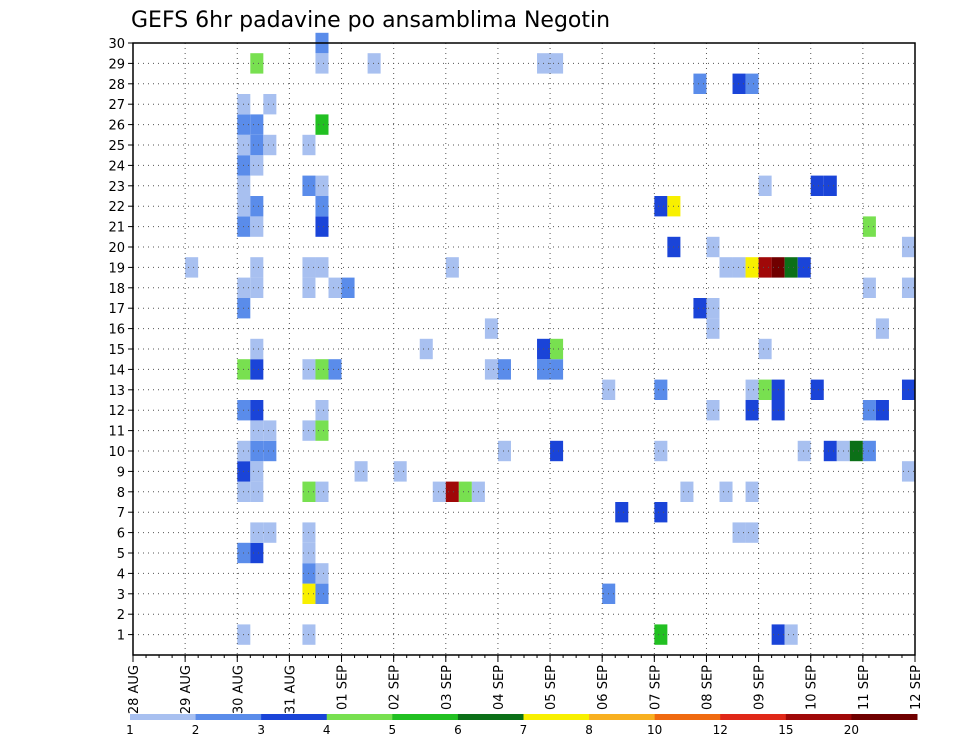  I want to click on legend-label: 15, so click(785, 730).